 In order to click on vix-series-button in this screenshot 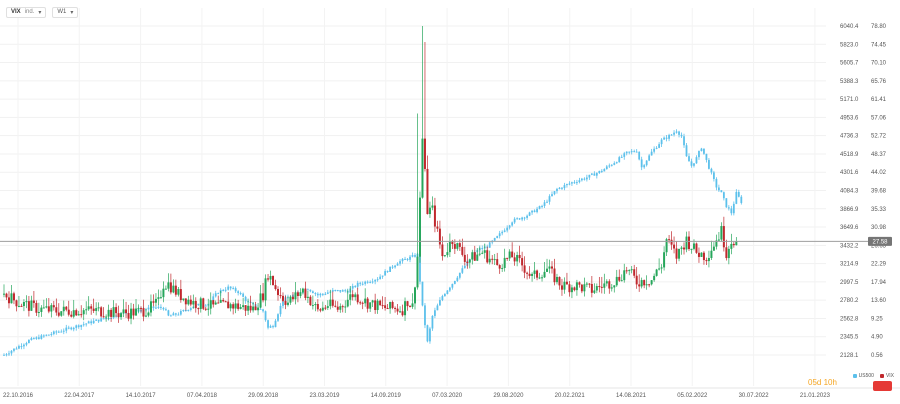, I will do `click(882, 386)`.